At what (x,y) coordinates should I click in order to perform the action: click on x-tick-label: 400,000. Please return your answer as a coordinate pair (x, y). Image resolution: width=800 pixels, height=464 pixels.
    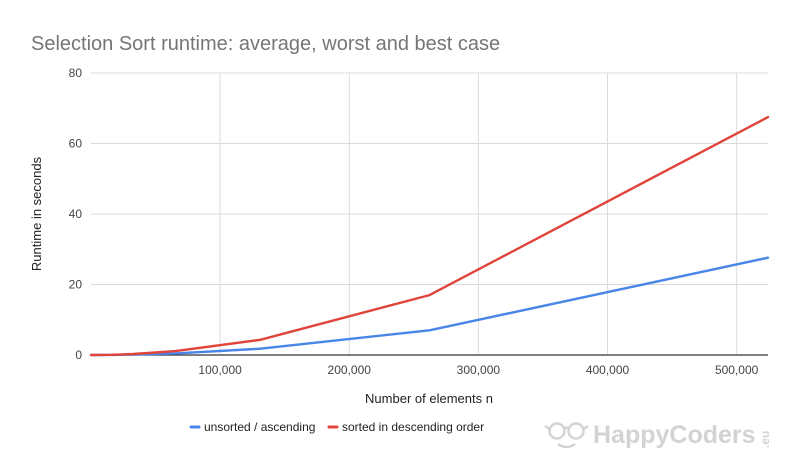
    Looking at the image, I should click on (608, 370).